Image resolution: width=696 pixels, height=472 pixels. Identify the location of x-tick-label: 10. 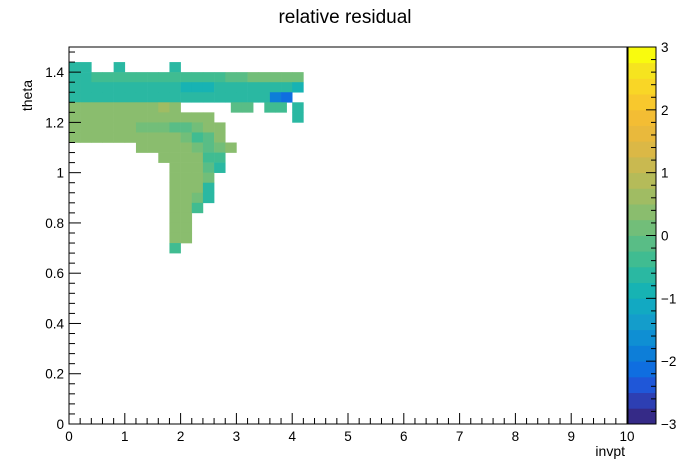
(626, 436).